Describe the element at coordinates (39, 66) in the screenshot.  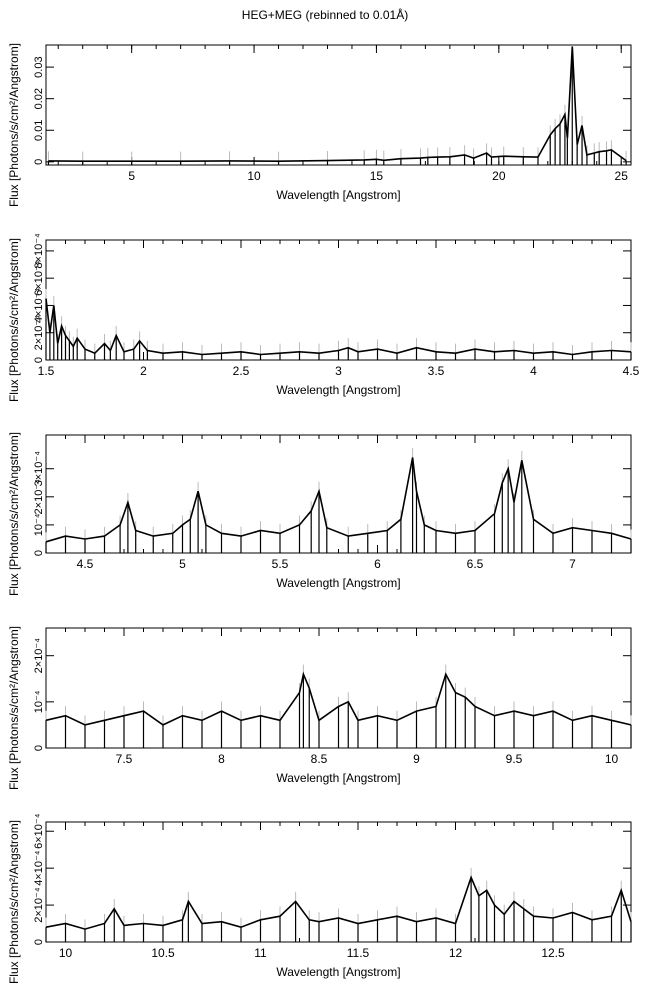
I see `y-tick-label: 0.03` at that location.